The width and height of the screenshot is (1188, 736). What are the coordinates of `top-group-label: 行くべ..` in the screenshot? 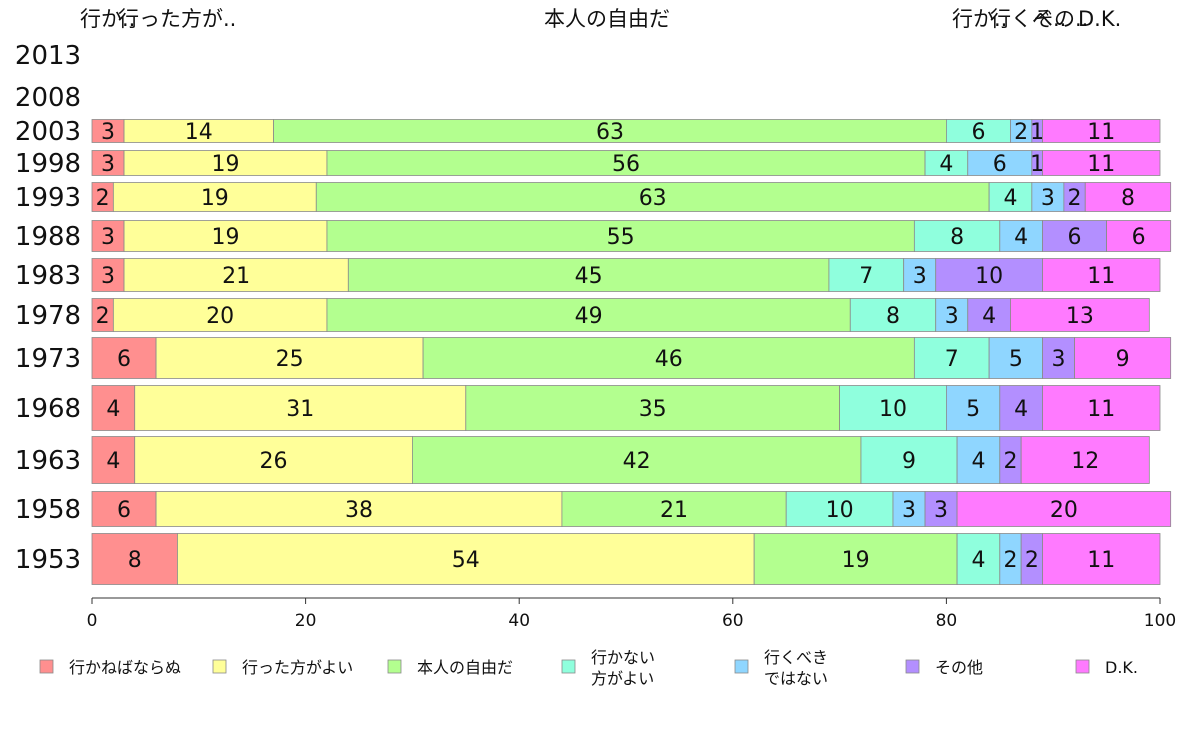 It's located at (1028, 19).